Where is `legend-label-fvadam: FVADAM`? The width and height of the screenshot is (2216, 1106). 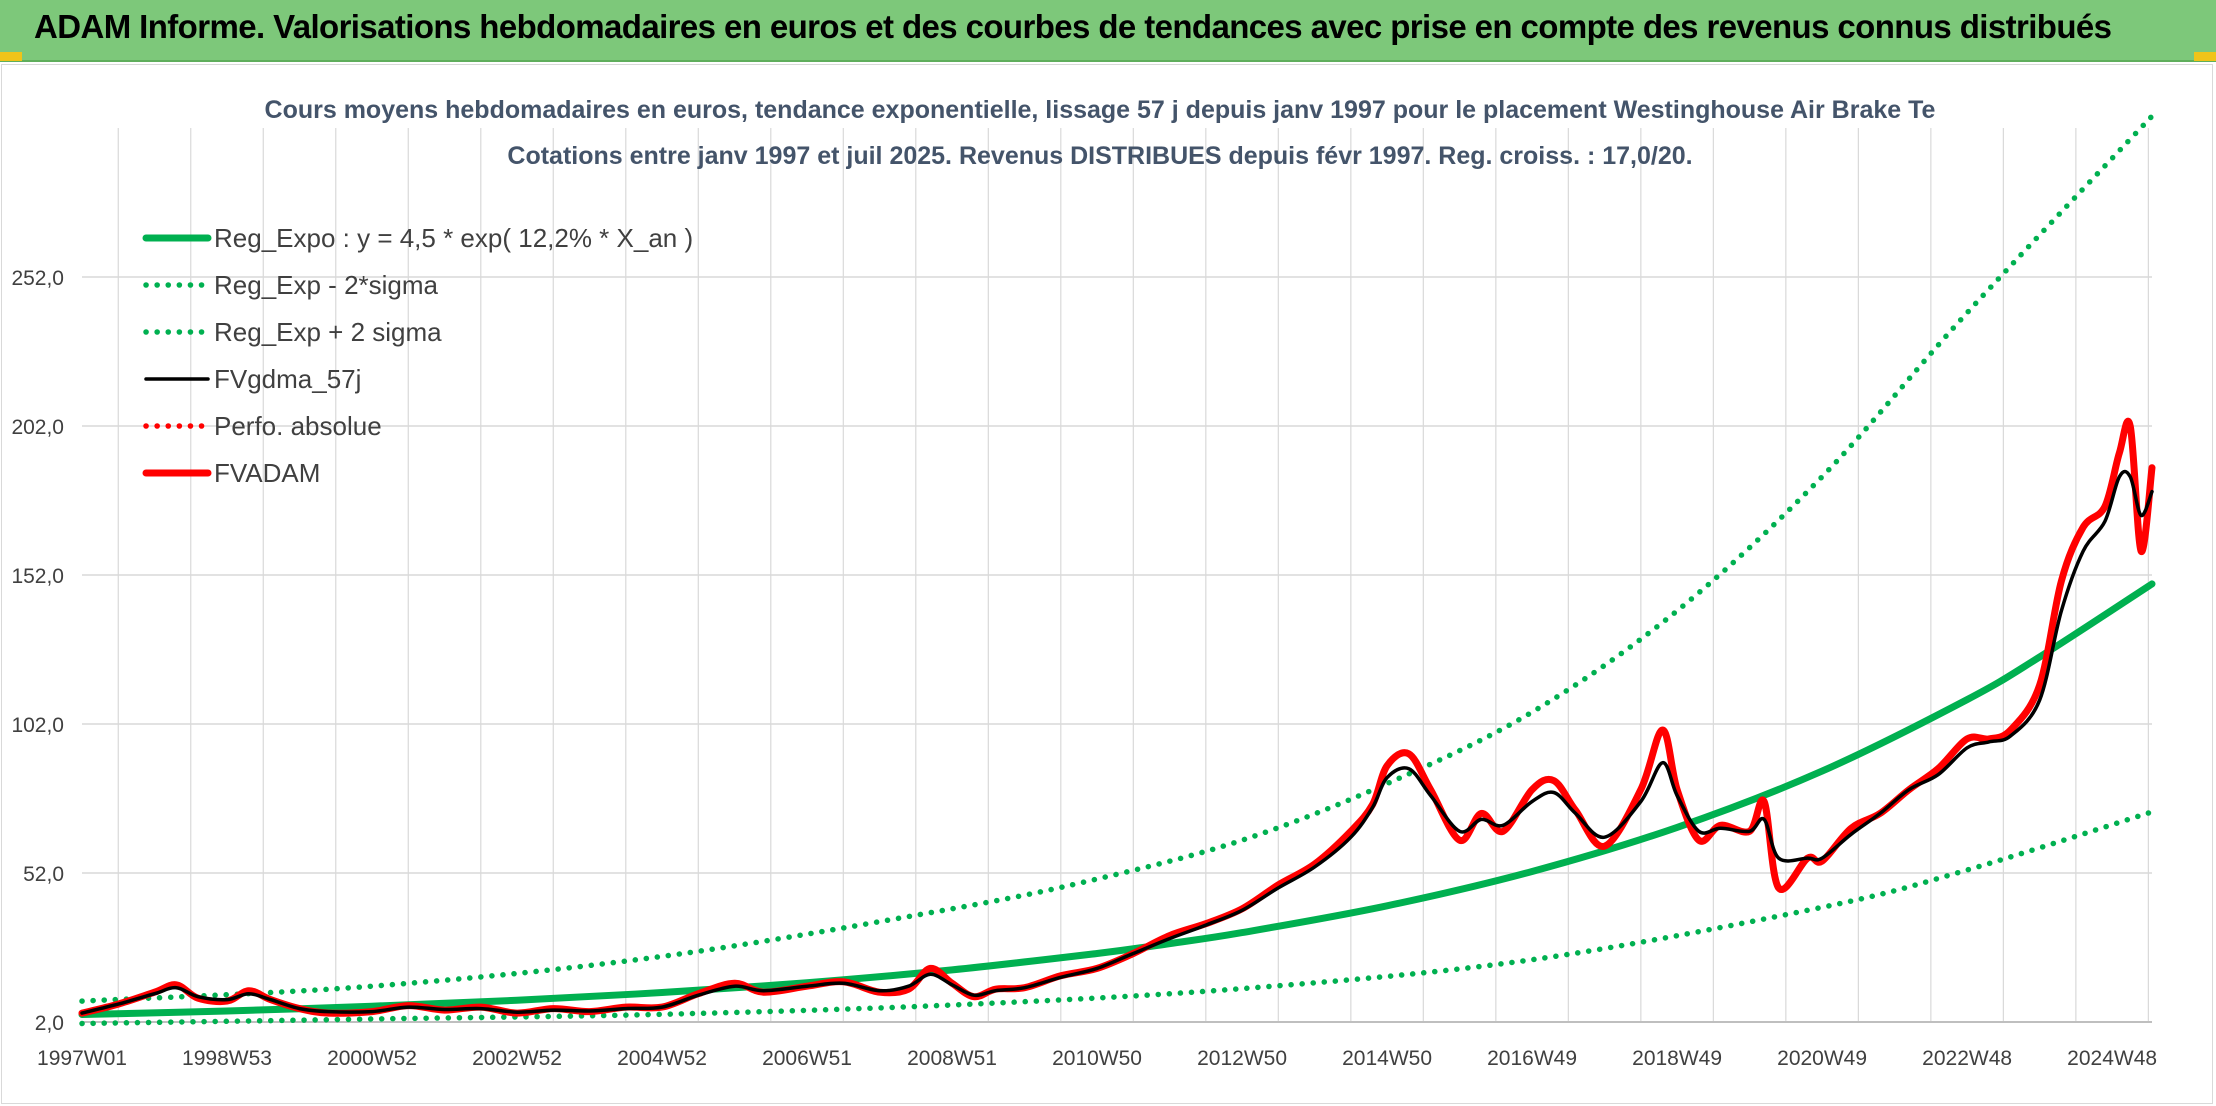
legend-label-fvadam: FVADAM is located at coordinates (267, 473).